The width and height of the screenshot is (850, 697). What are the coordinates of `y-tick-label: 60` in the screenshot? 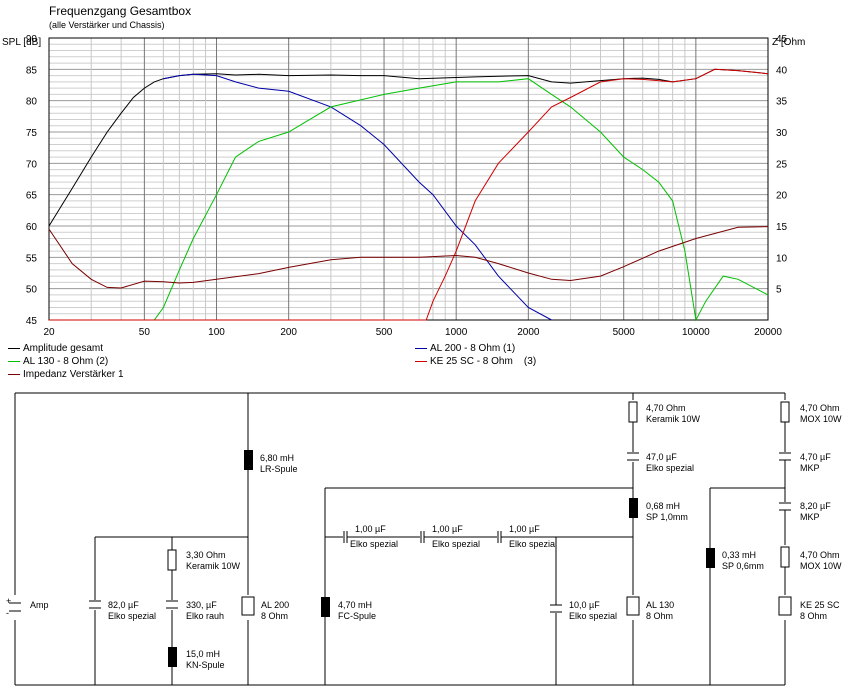 It's located at (32, 227).